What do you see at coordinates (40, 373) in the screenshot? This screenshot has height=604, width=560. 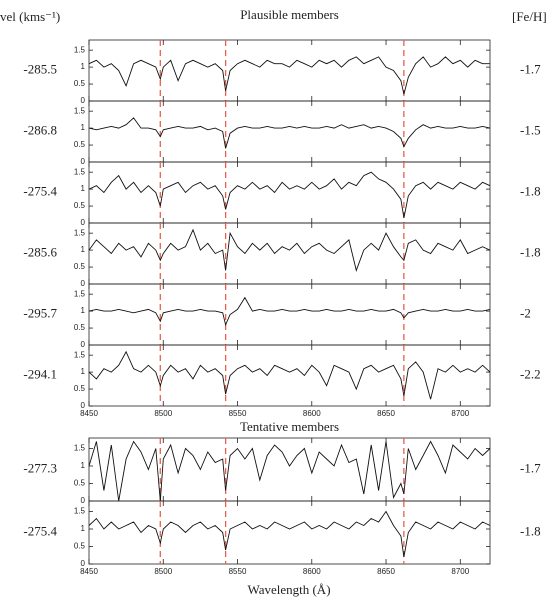 I see `velocity-label: -294.1` at bounding box center [40, 373].